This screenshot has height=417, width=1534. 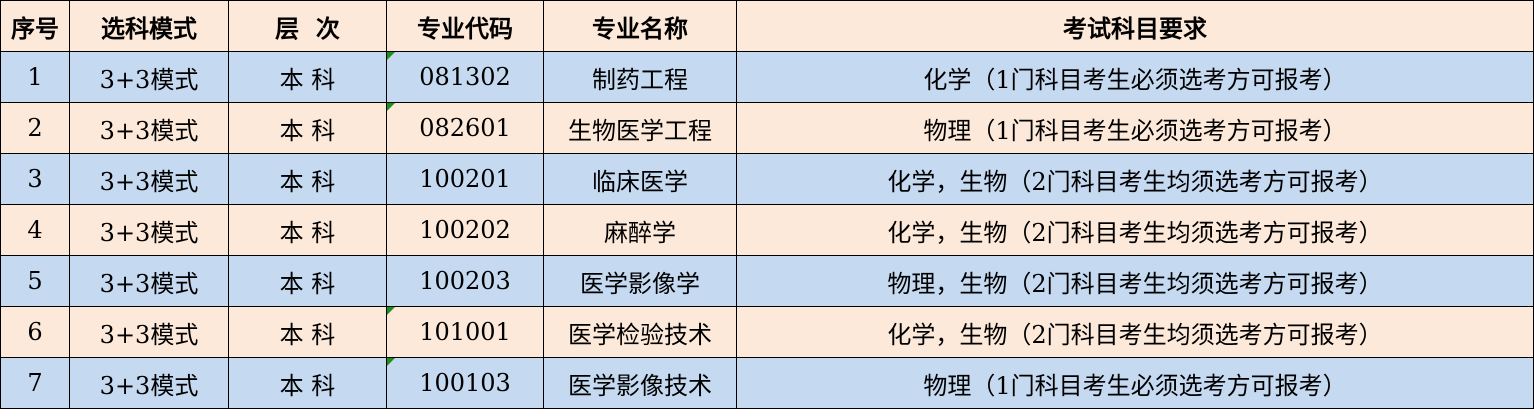 I want to click on table-row: 3 3+3模式 本 科 100201 临床医学 化学，生物（2门科目考生均须选考方可报考）, so click(x=767, y=179).